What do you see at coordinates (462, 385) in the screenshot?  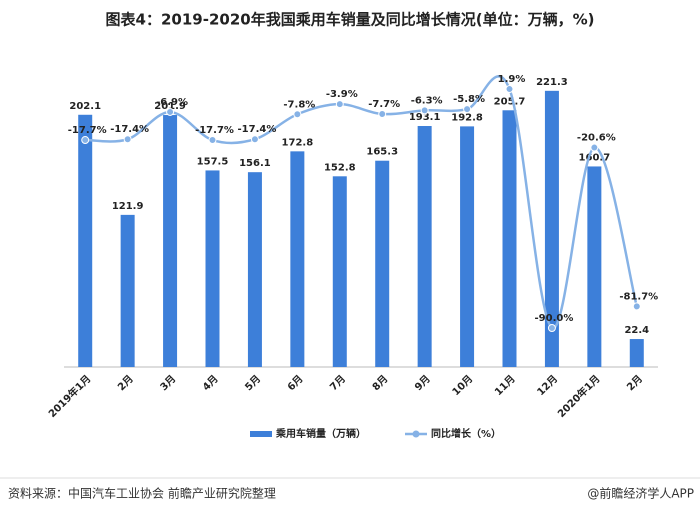 I see `x-tick-label: 10月` at bounding box center [462, 385].